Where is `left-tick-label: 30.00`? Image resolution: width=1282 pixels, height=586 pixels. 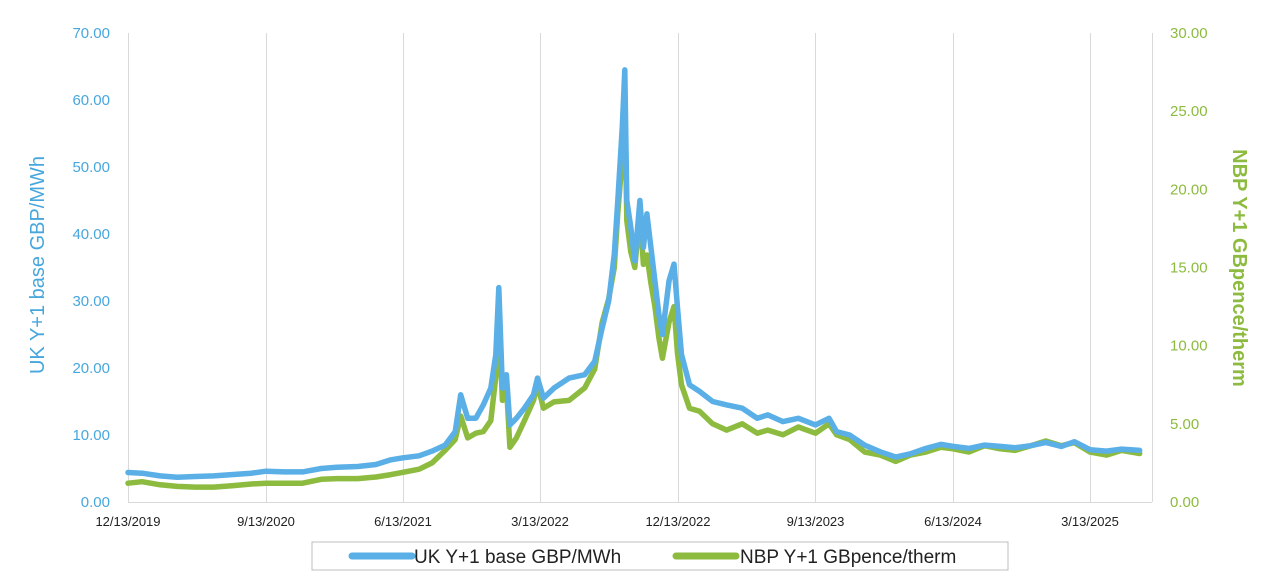
left-tick-label: 30.00 is located at coordinates (91, 301).